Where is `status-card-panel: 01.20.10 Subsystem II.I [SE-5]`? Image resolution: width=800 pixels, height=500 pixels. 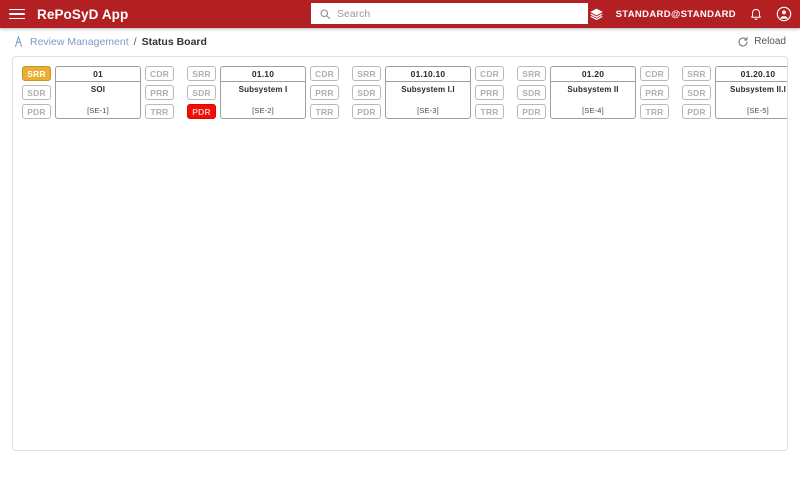
status-card-panel: 01.20.10 Subsystem II.I [SE-5] is located at coordinates (751, 92).